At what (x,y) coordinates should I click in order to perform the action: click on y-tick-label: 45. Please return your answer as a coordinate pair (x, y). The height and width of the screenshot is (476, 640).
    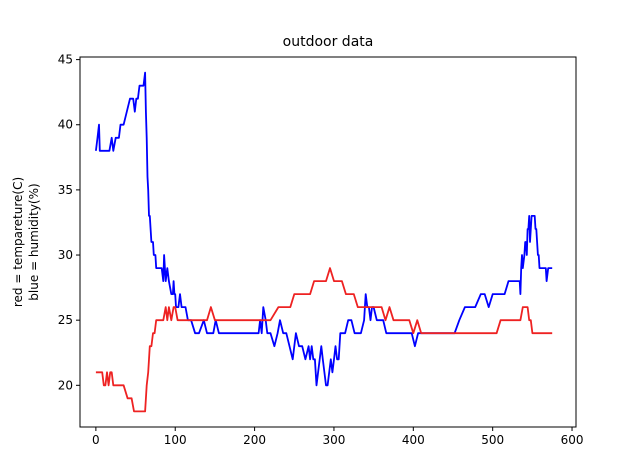
    Looking at the image, I should click on (65, 60).